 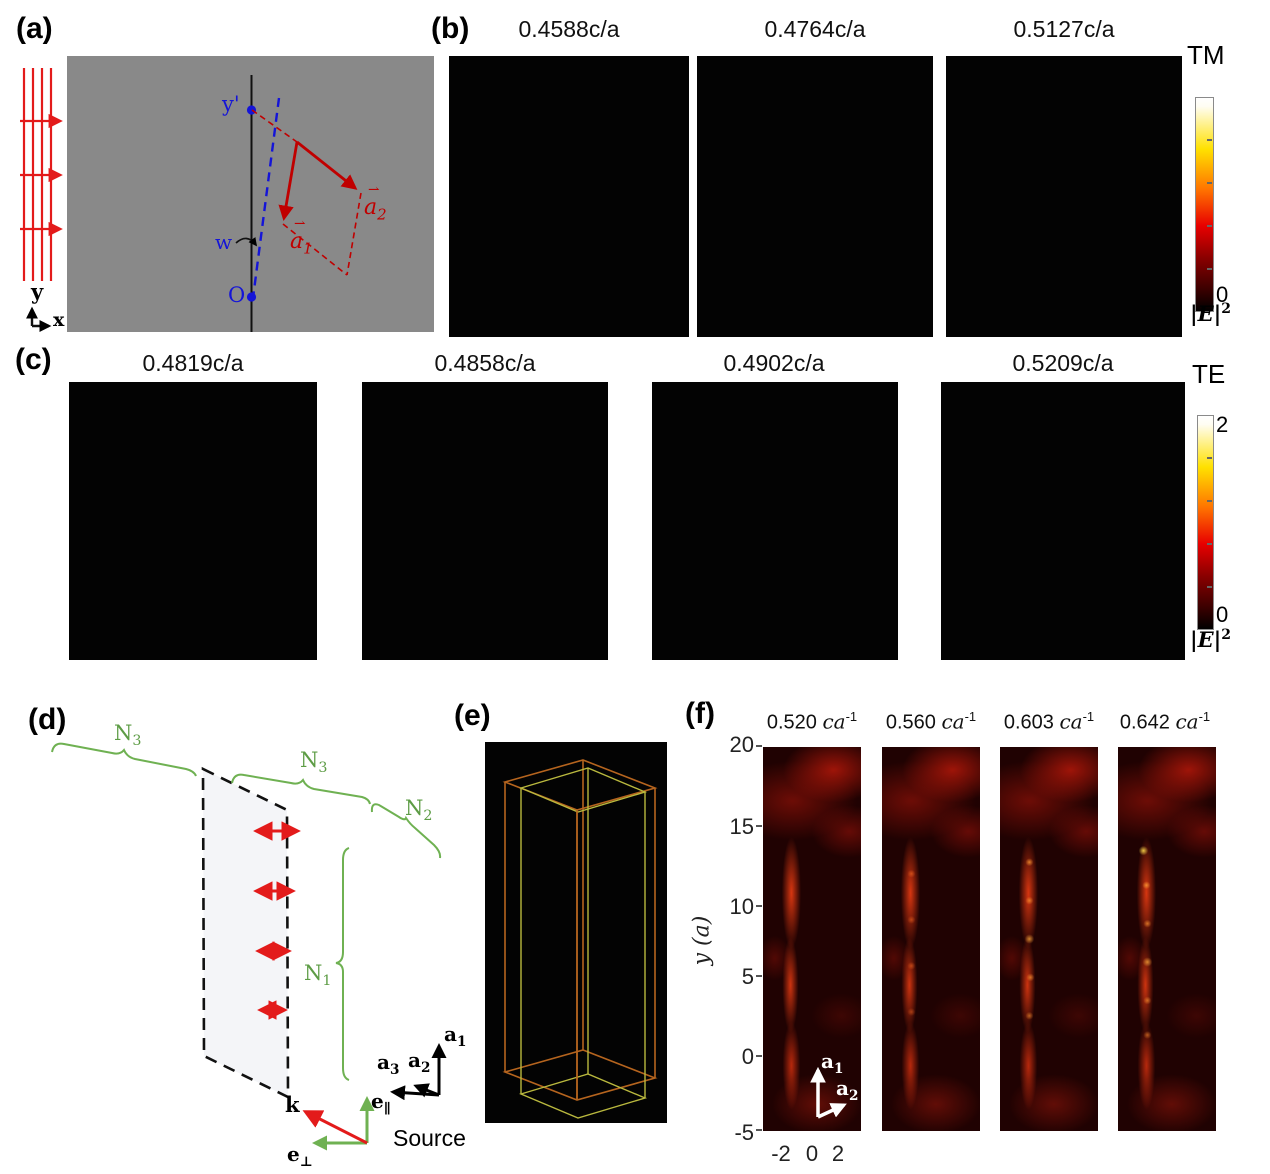 What do you see at coordinates (388, 1064) in the screenshot?
I see `a3-basis-label: a3` at bounding box center [388, 1064].